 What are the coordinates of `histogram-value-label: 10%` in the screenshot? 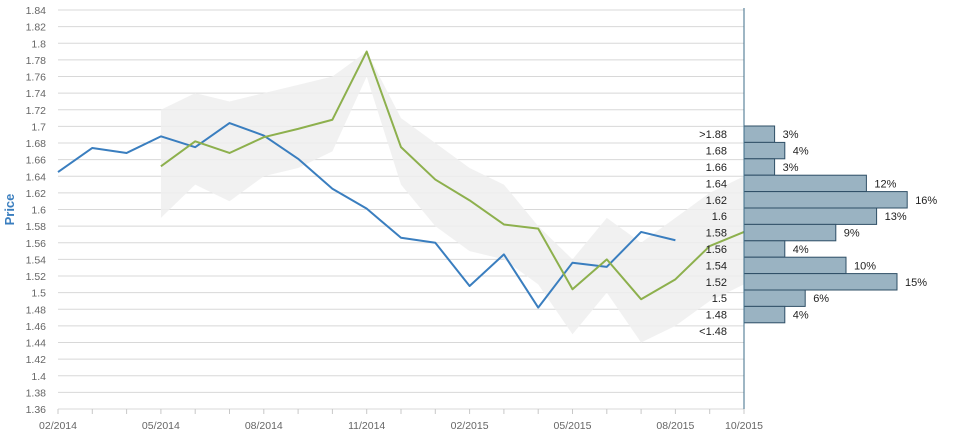 It's located at (865, 266).